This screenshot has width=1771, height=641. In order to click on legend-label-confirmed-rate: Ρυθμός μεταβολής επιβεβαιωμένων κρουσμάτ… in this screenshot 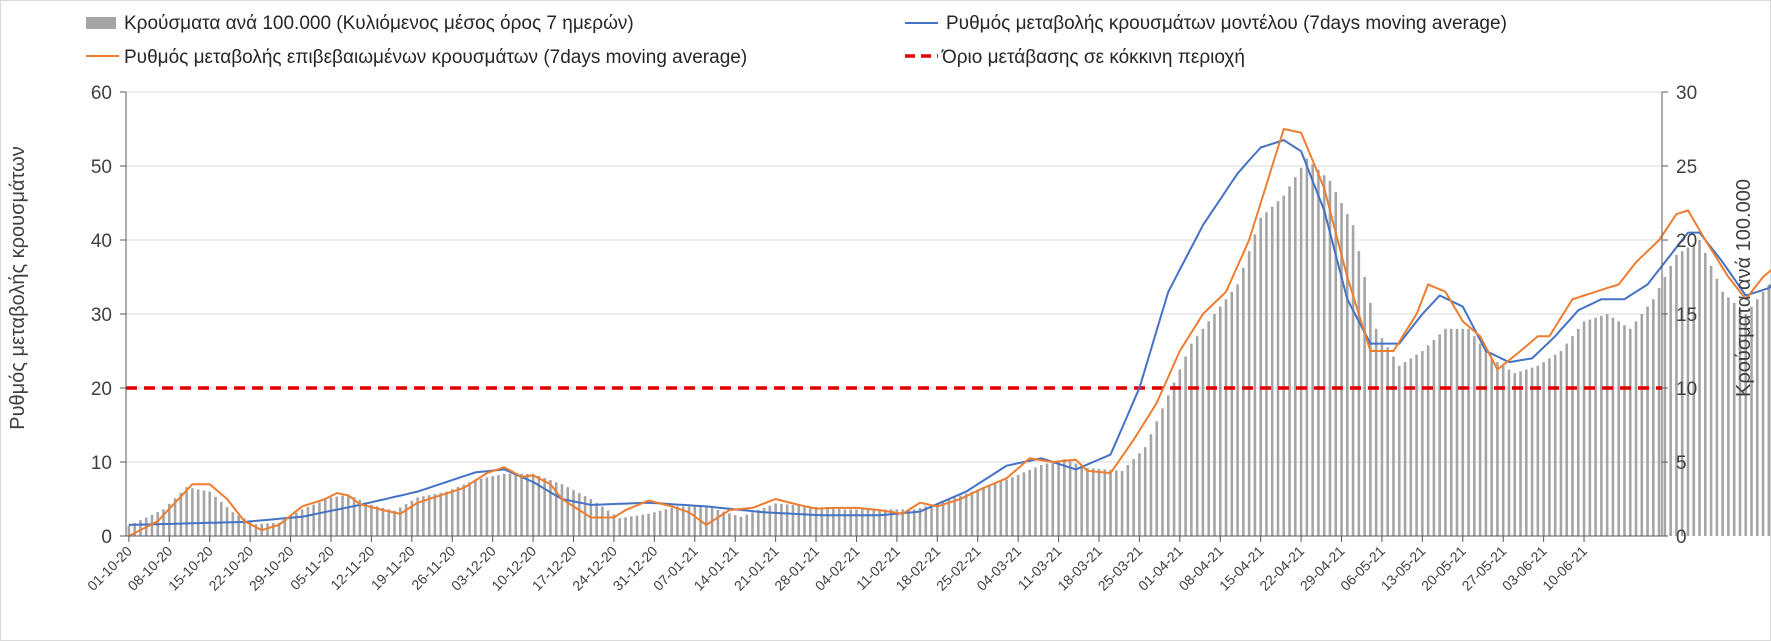, I will do `click(435, 57)`.